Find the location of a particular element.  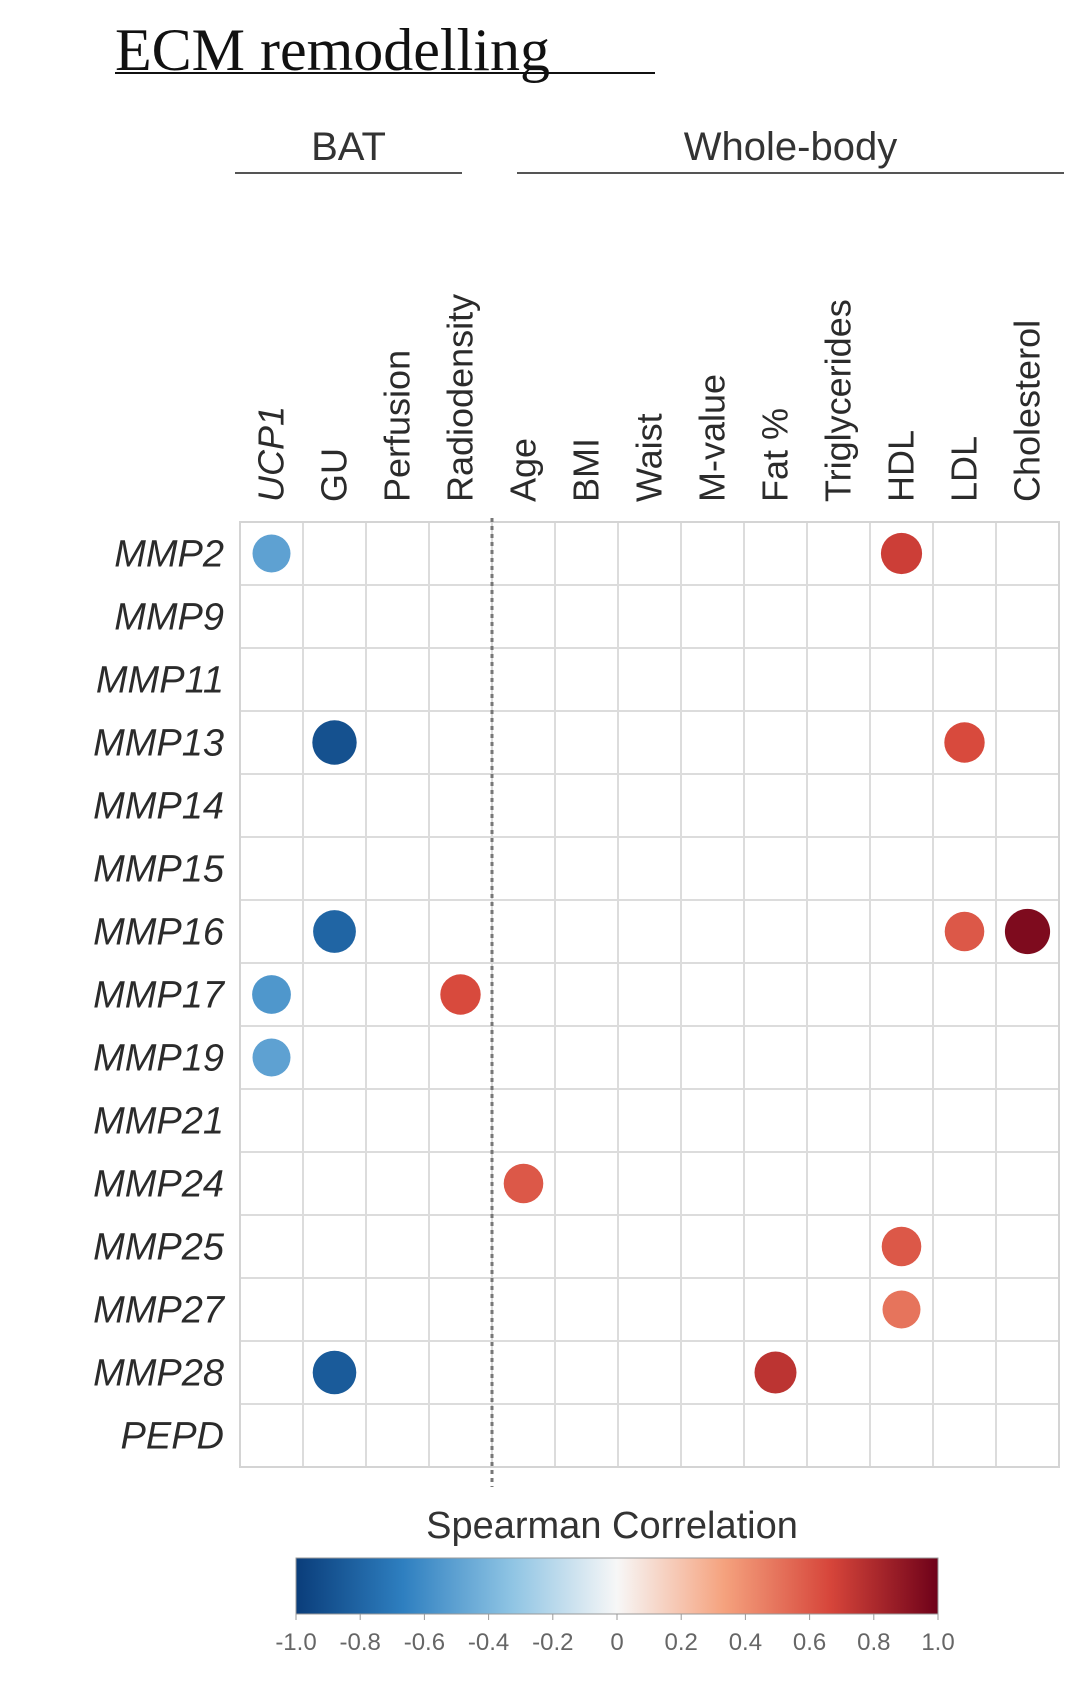

row-label: PEPD is located at coordinates (172, 1437).